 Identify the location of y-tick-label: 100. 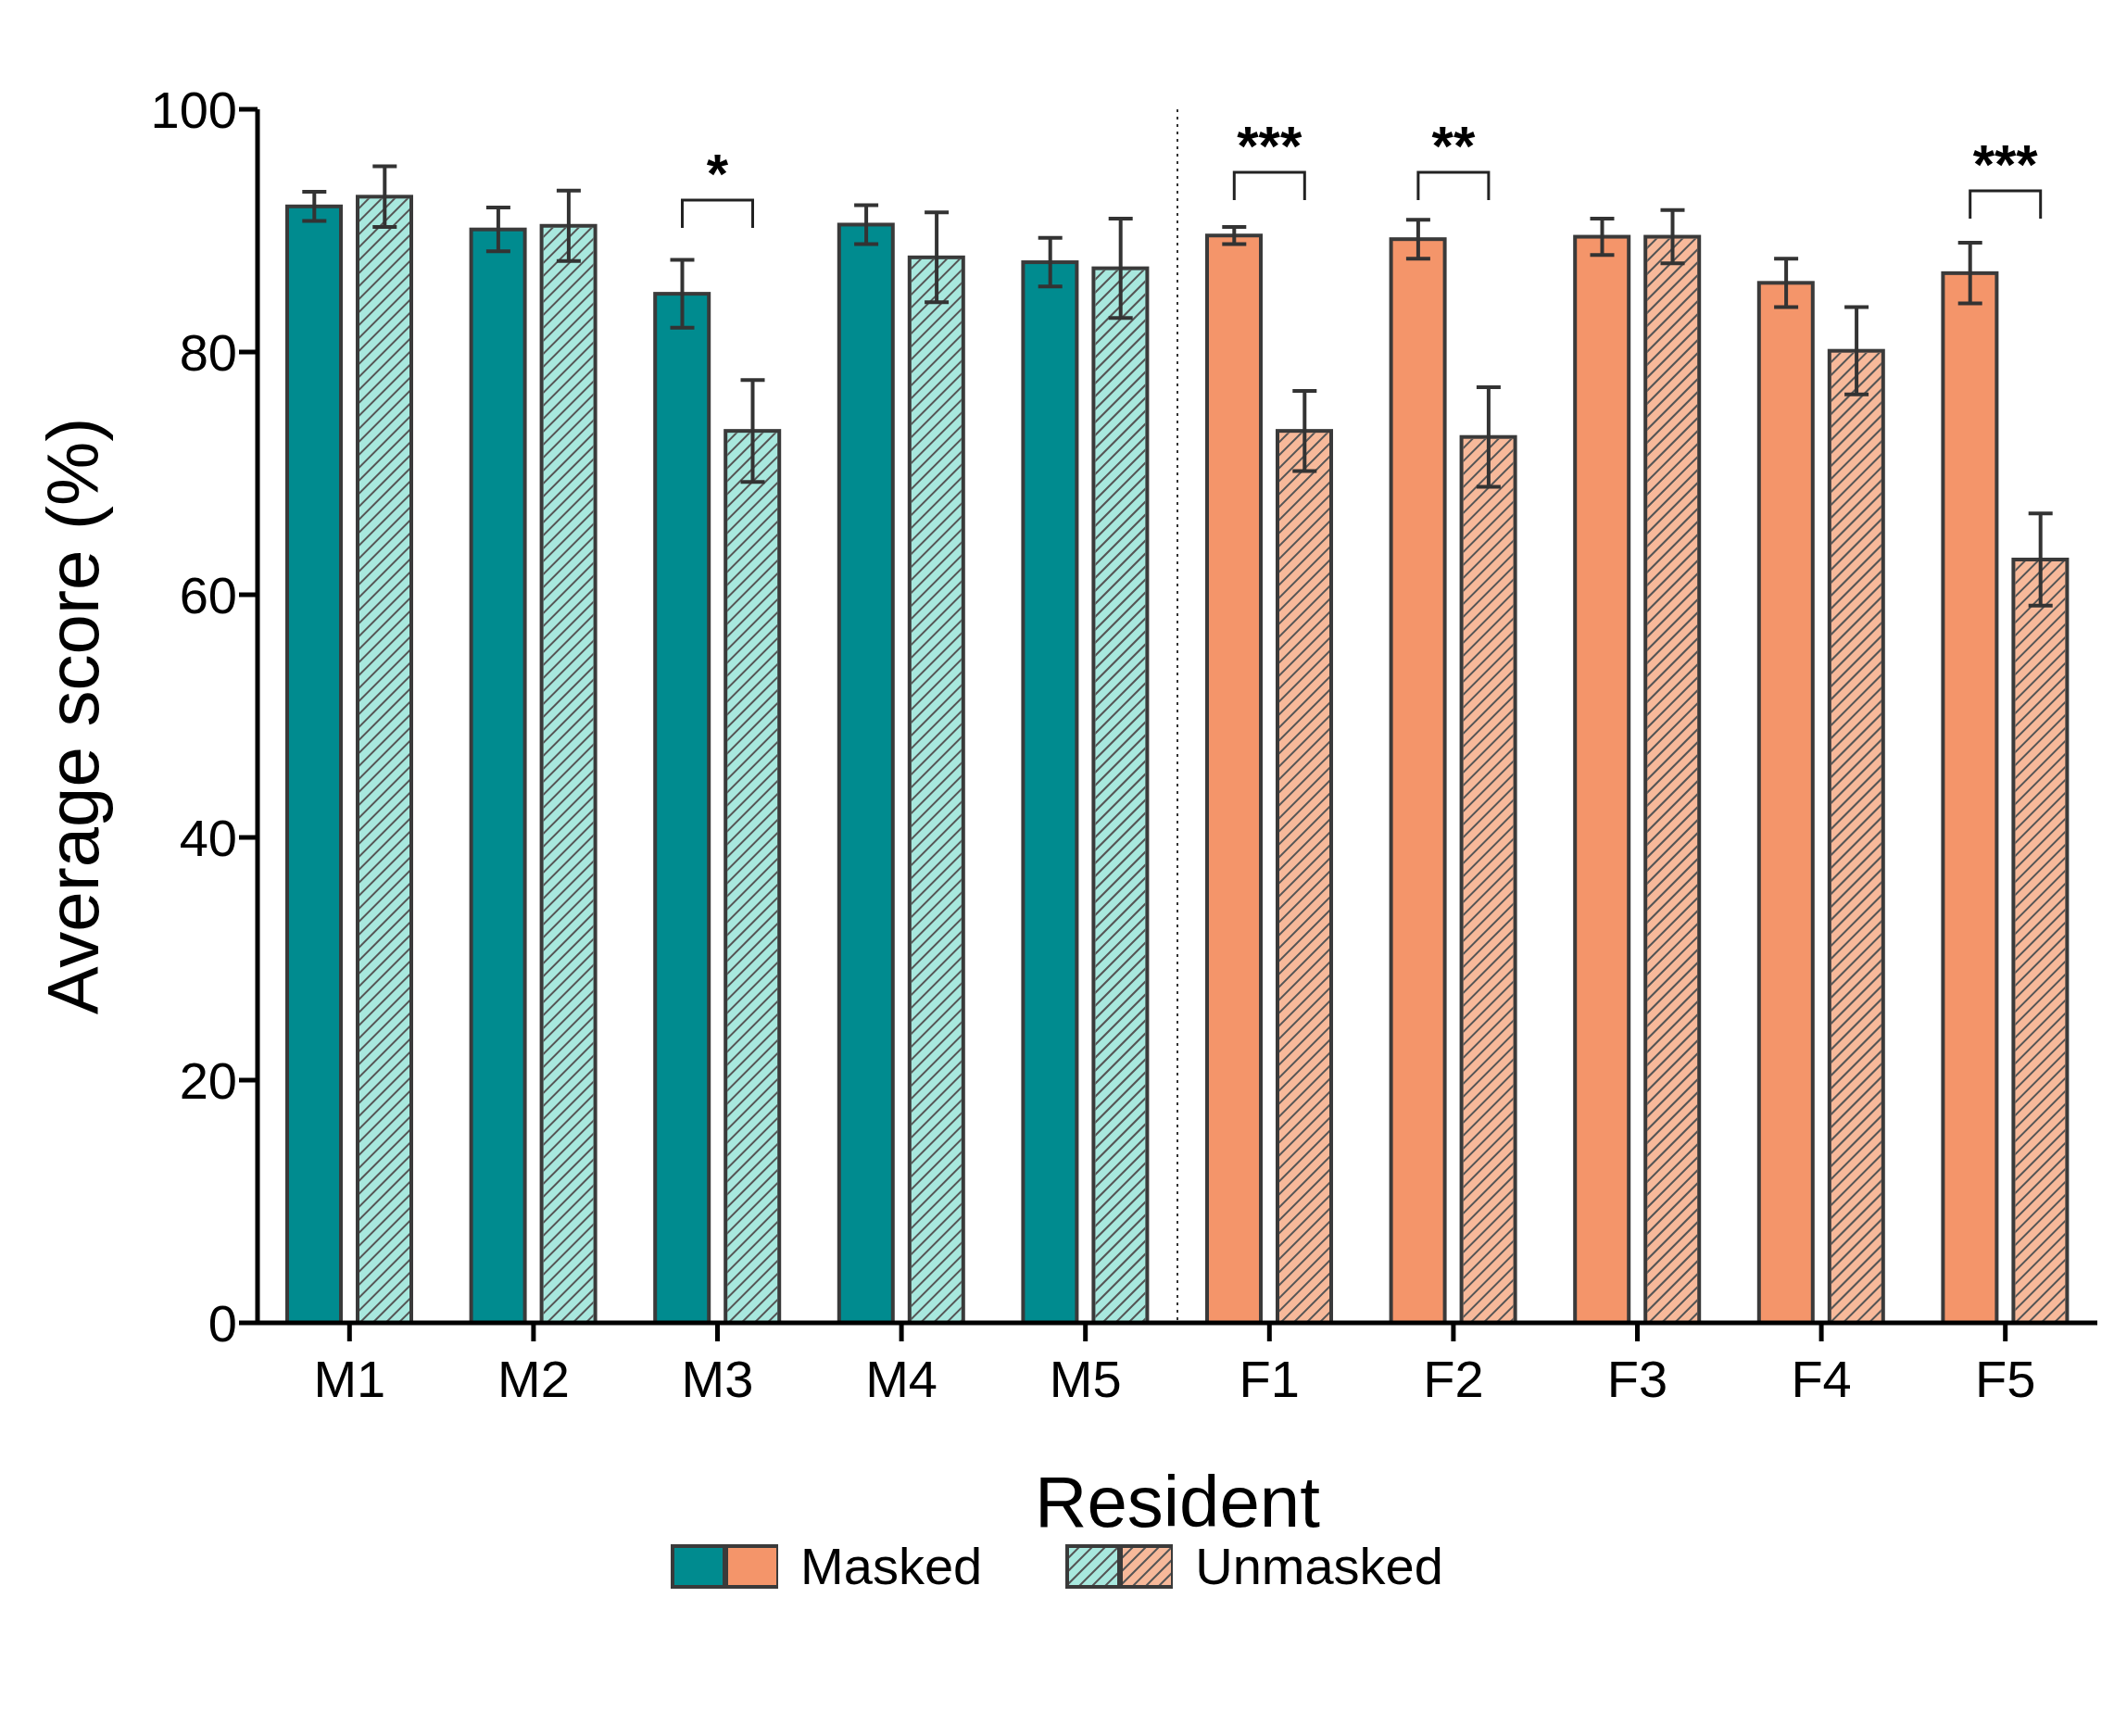
(193, 109).